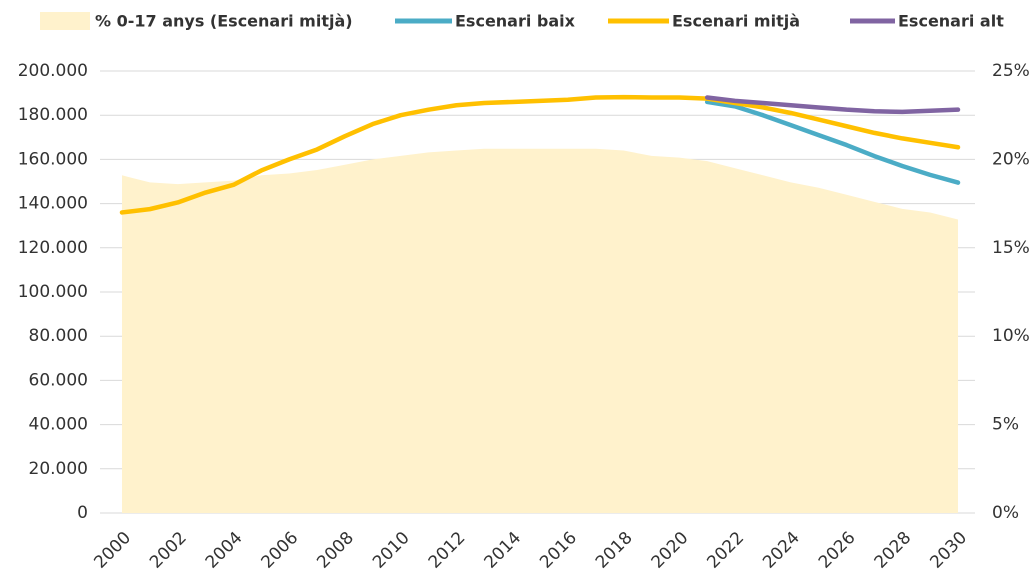  What do you see at coordinates (53, 71) in the screenshot?
I see `y-tick-label: 200.000` at bounding box center [53, 71].